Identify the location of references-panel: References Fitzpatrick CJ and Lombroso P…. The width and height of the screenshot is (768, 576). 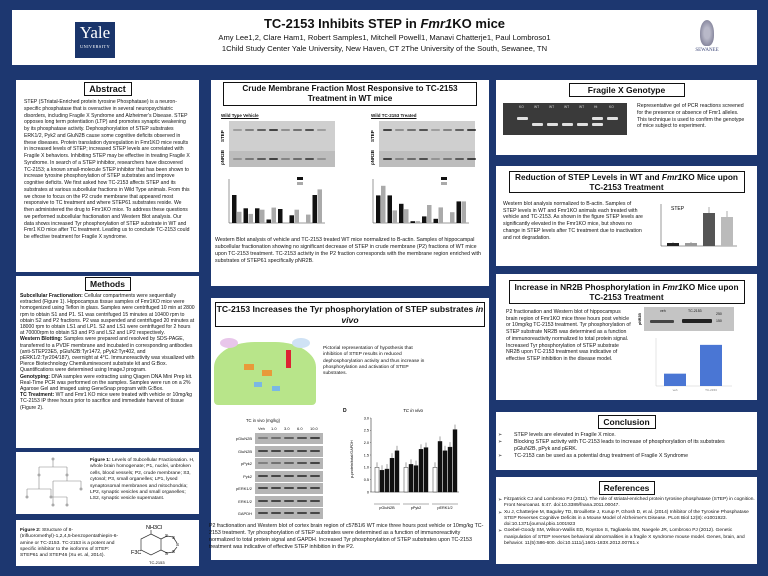
(626, 520).